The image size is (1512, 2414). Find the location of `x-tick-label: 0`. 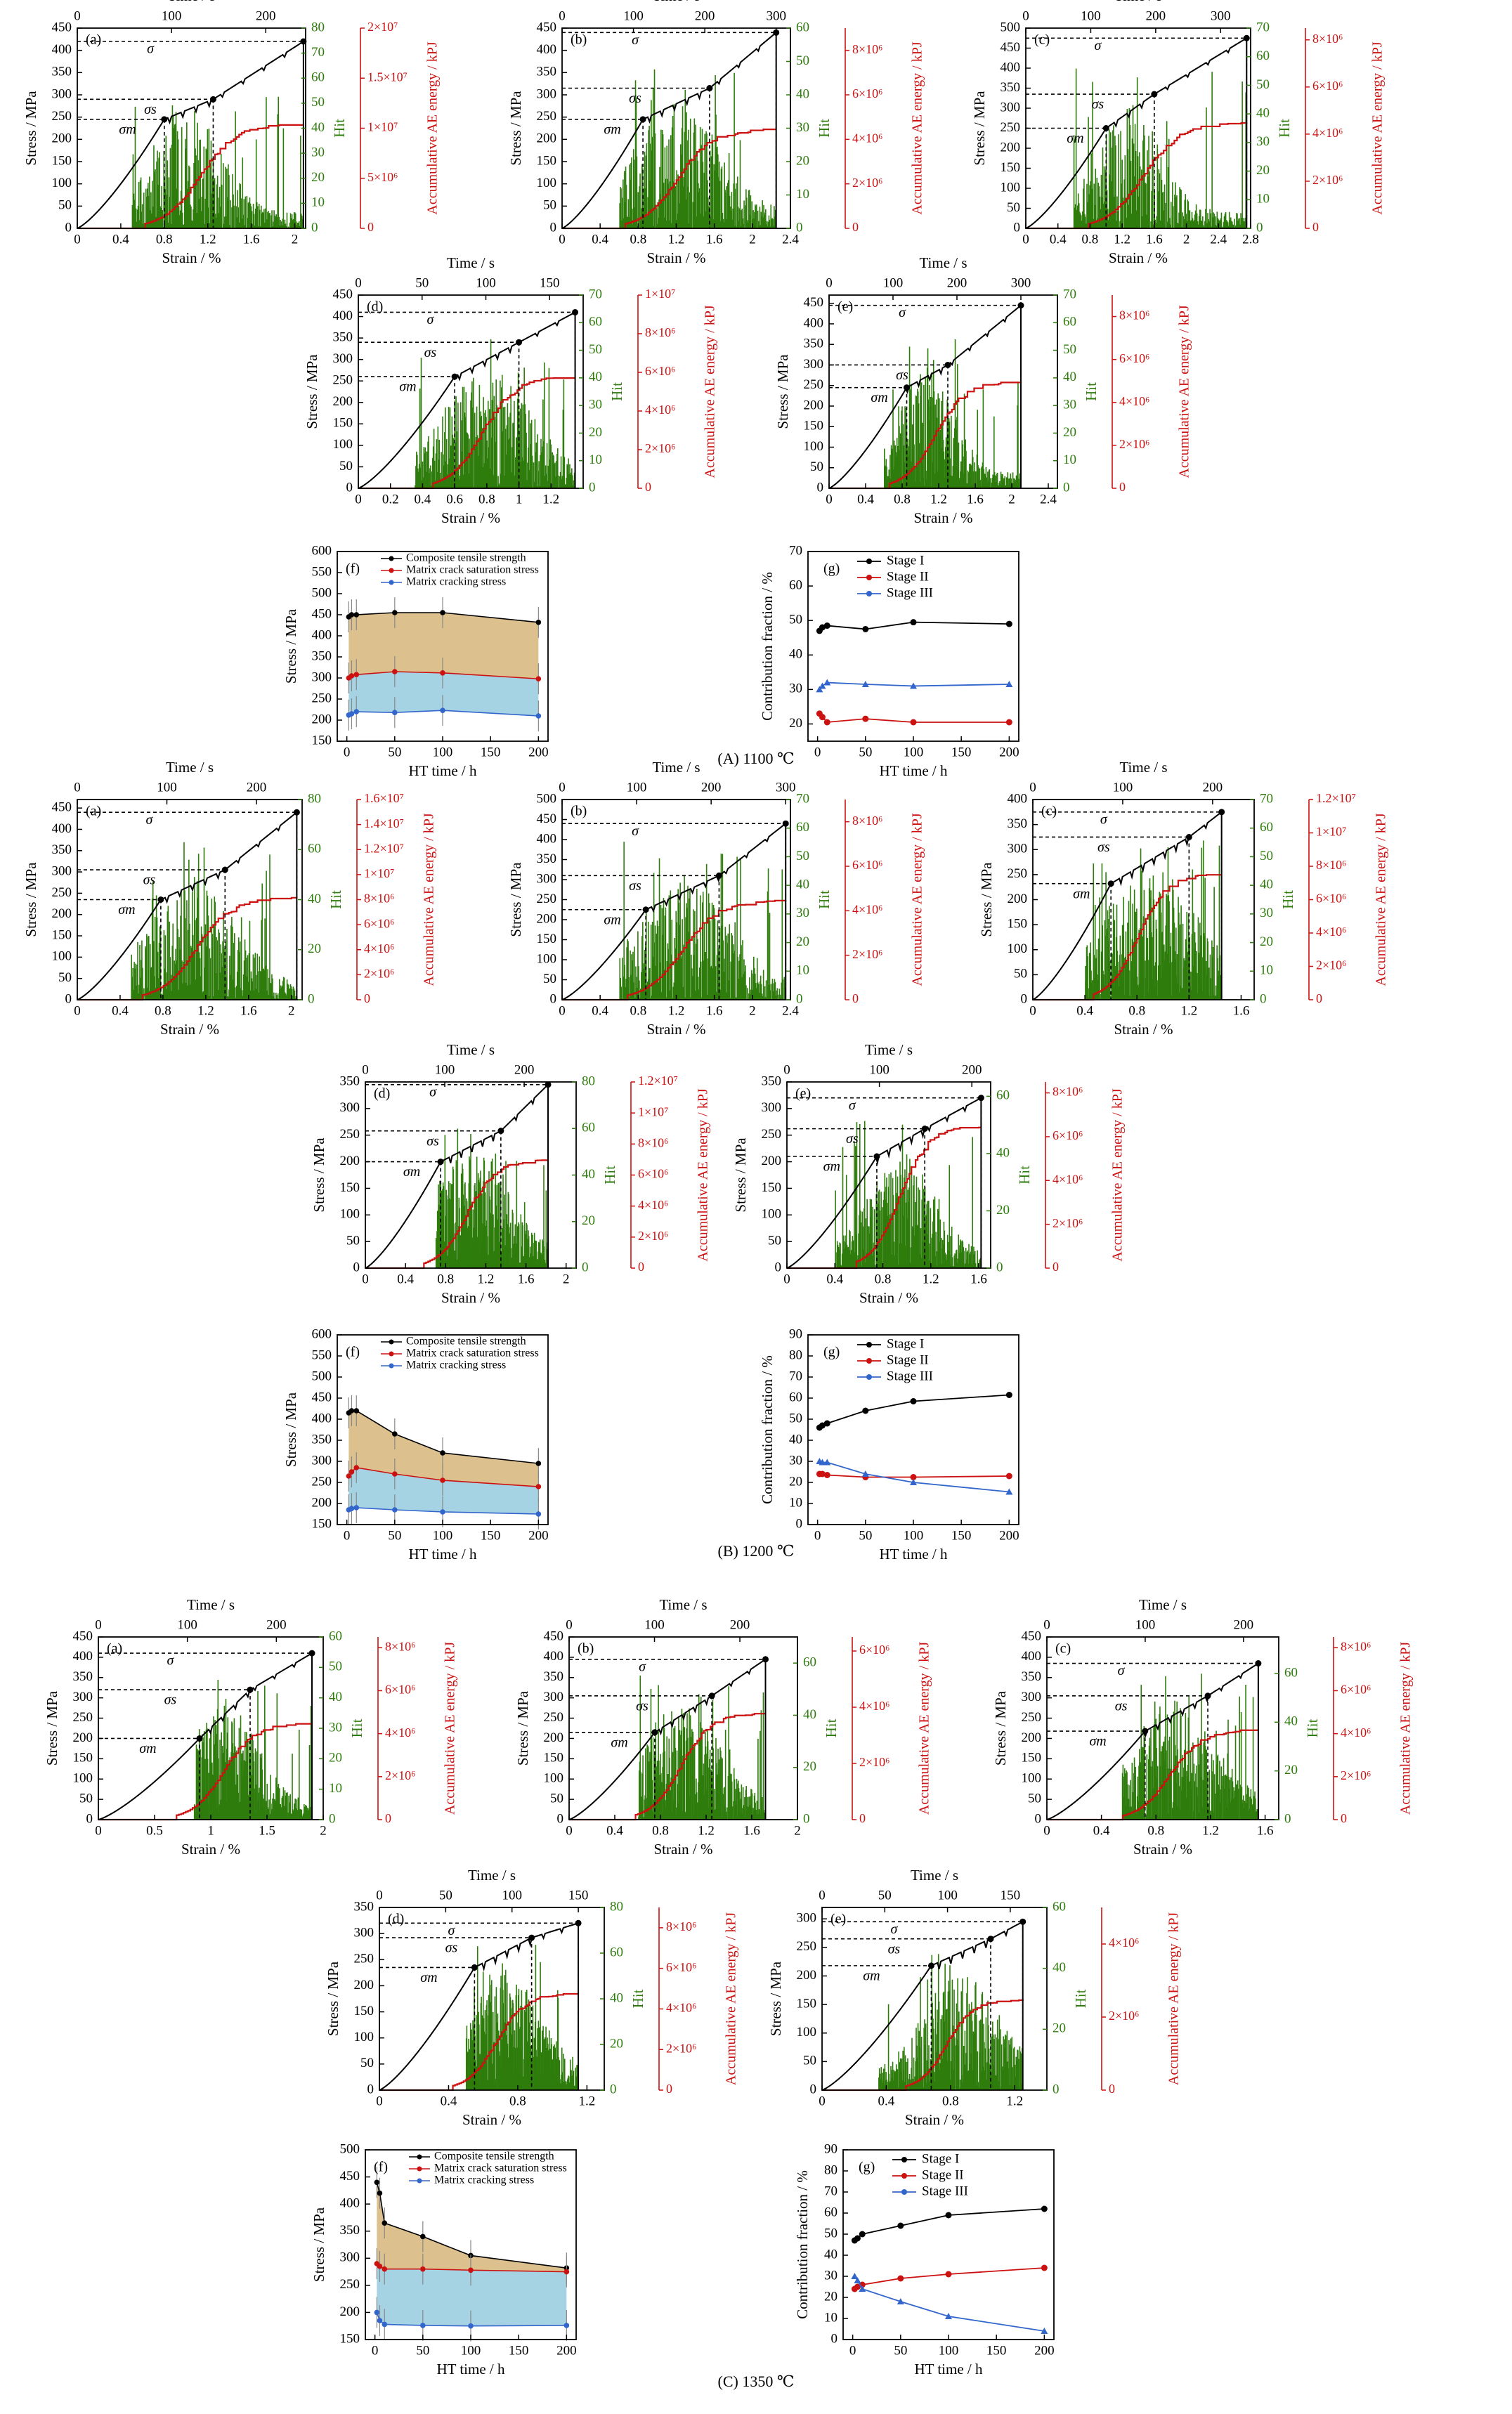

x-tick-label: 0 is located at coordinates (366, 1279).